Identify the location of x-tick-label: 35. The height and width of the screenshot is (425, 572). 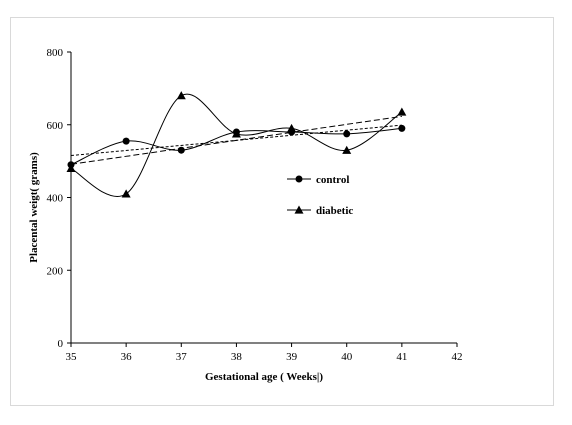
(72, 357).